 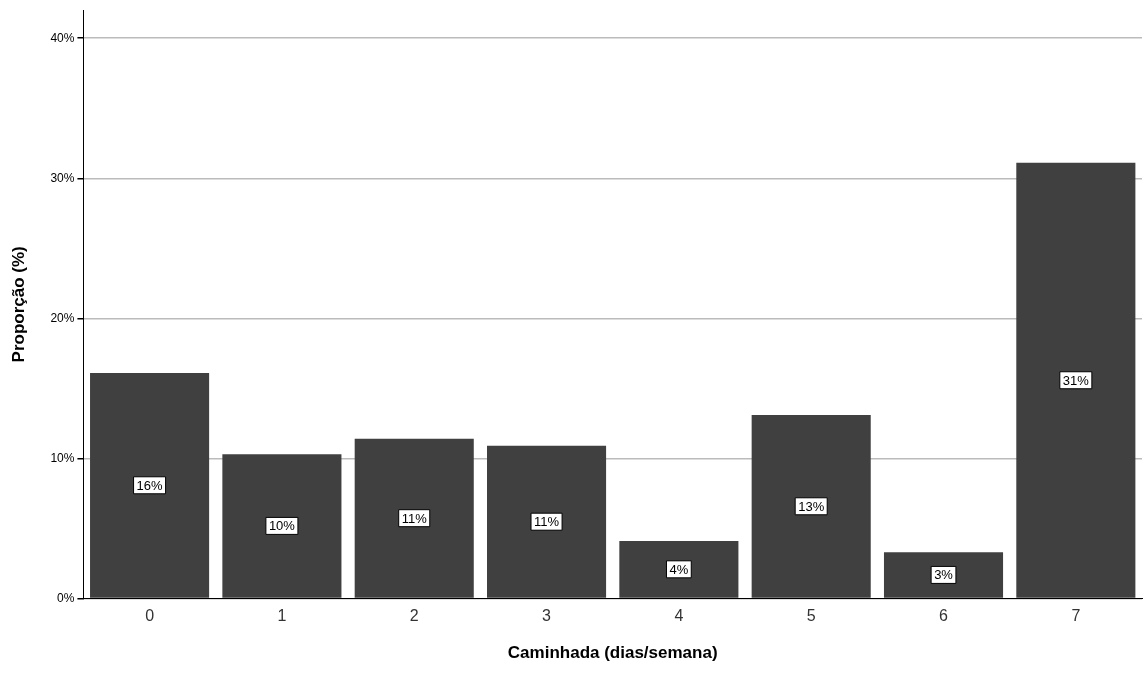 I want to click on data-label: 10%, so click(x=282, y=526).